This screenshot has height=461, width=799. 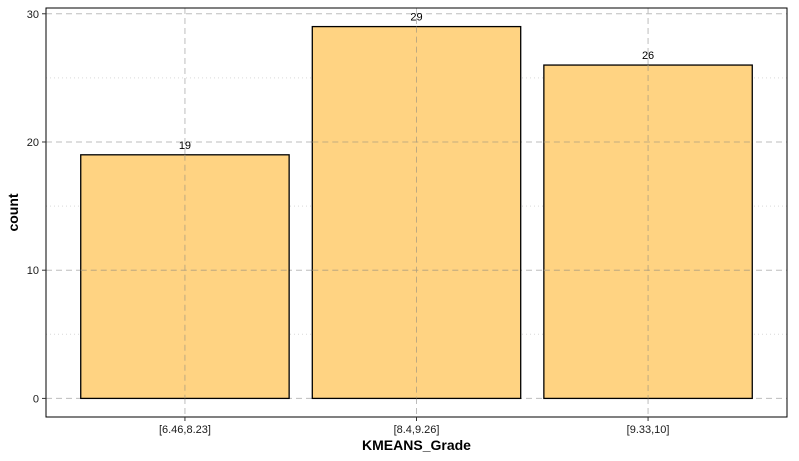 I want to click on x-axis-title: KMEANS_Grade, so click(x=416, y=445).